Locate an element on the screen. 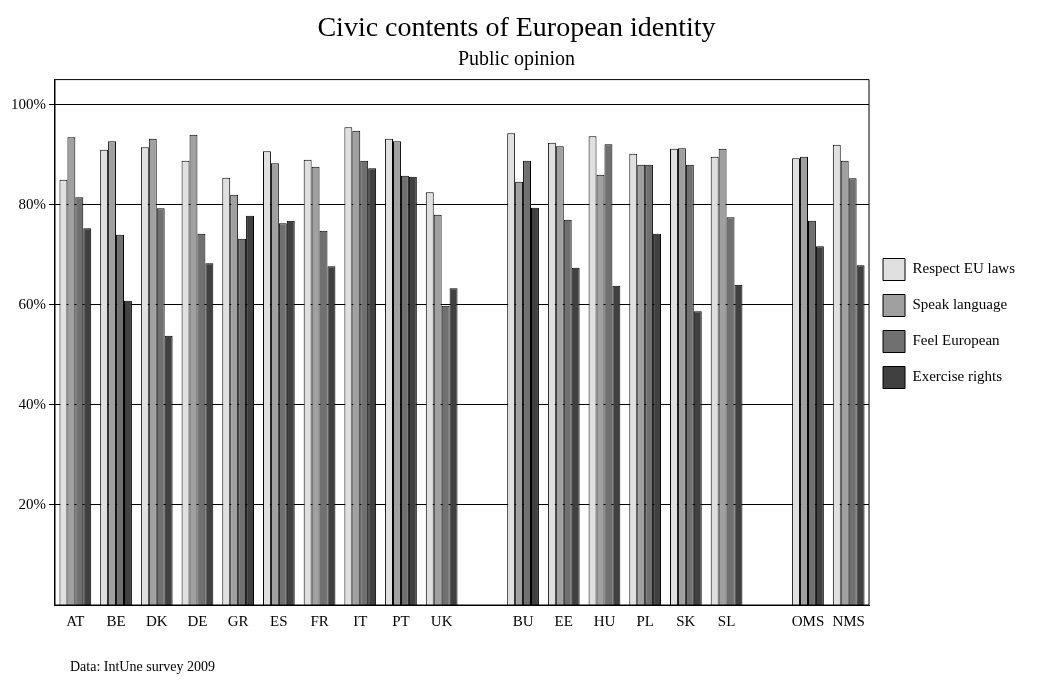 The image size is (1043, 687). x-tick-label: DE is located at coordinates (197, 620).